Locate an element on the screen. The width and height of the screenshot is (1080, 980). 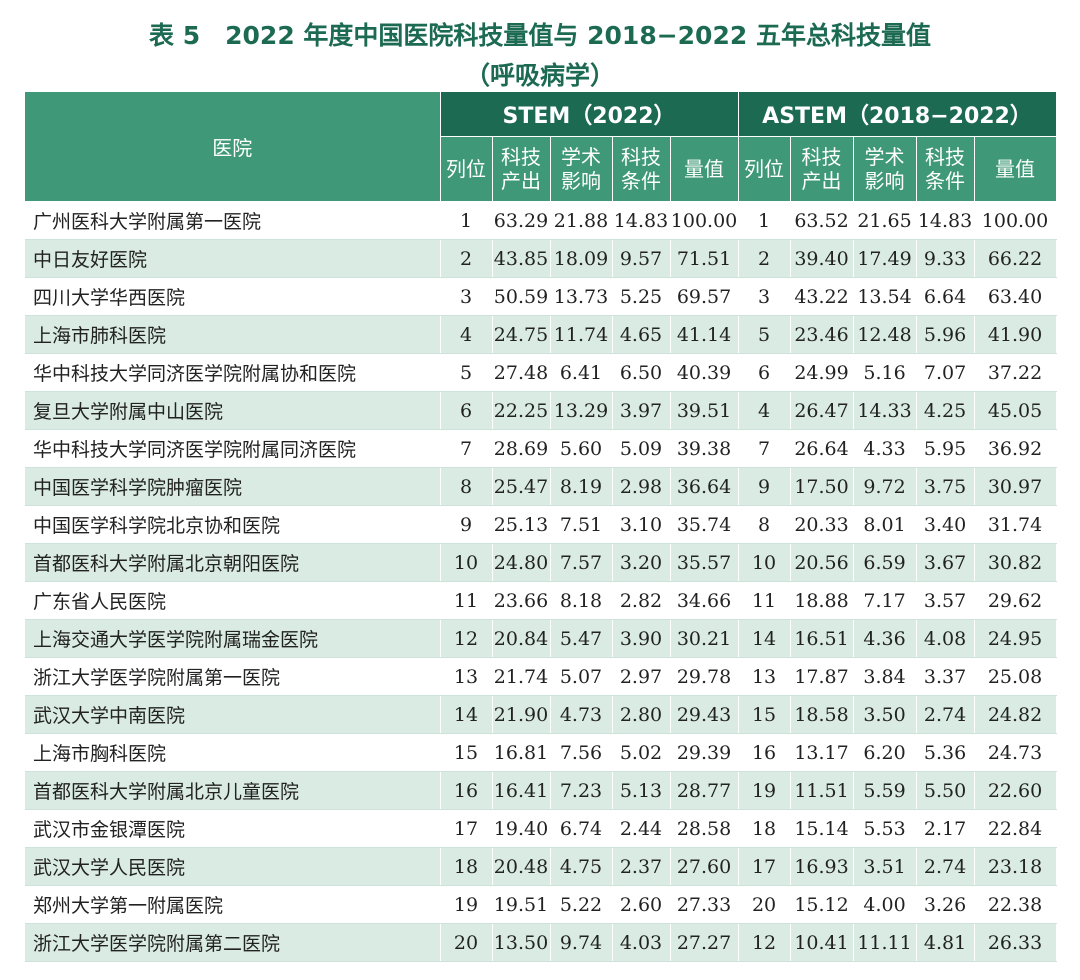
stem-impact-cell: 5.47 is located at coordinates (581, 638).